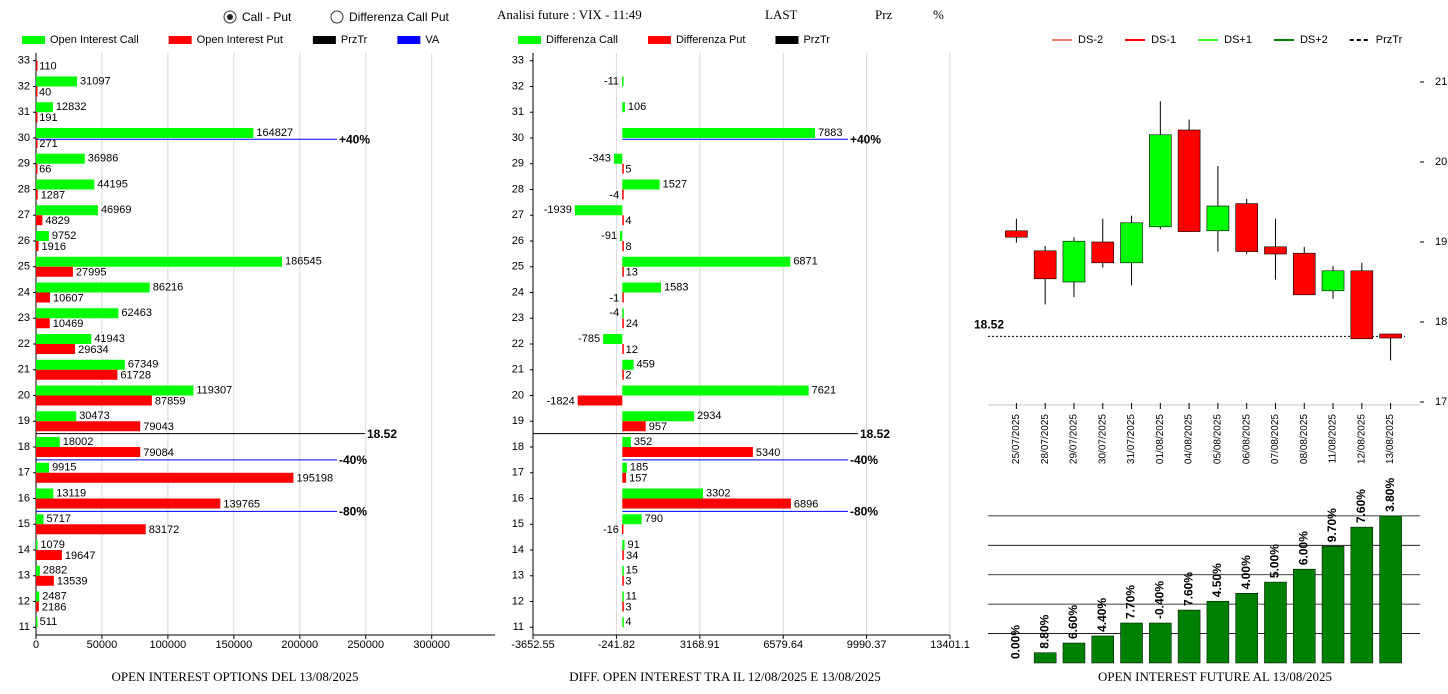 This screenshot has height=694, width=1448. Describe the element at coordinates (589, 339) in the screenshot. I see `data-label: -785` at that location.